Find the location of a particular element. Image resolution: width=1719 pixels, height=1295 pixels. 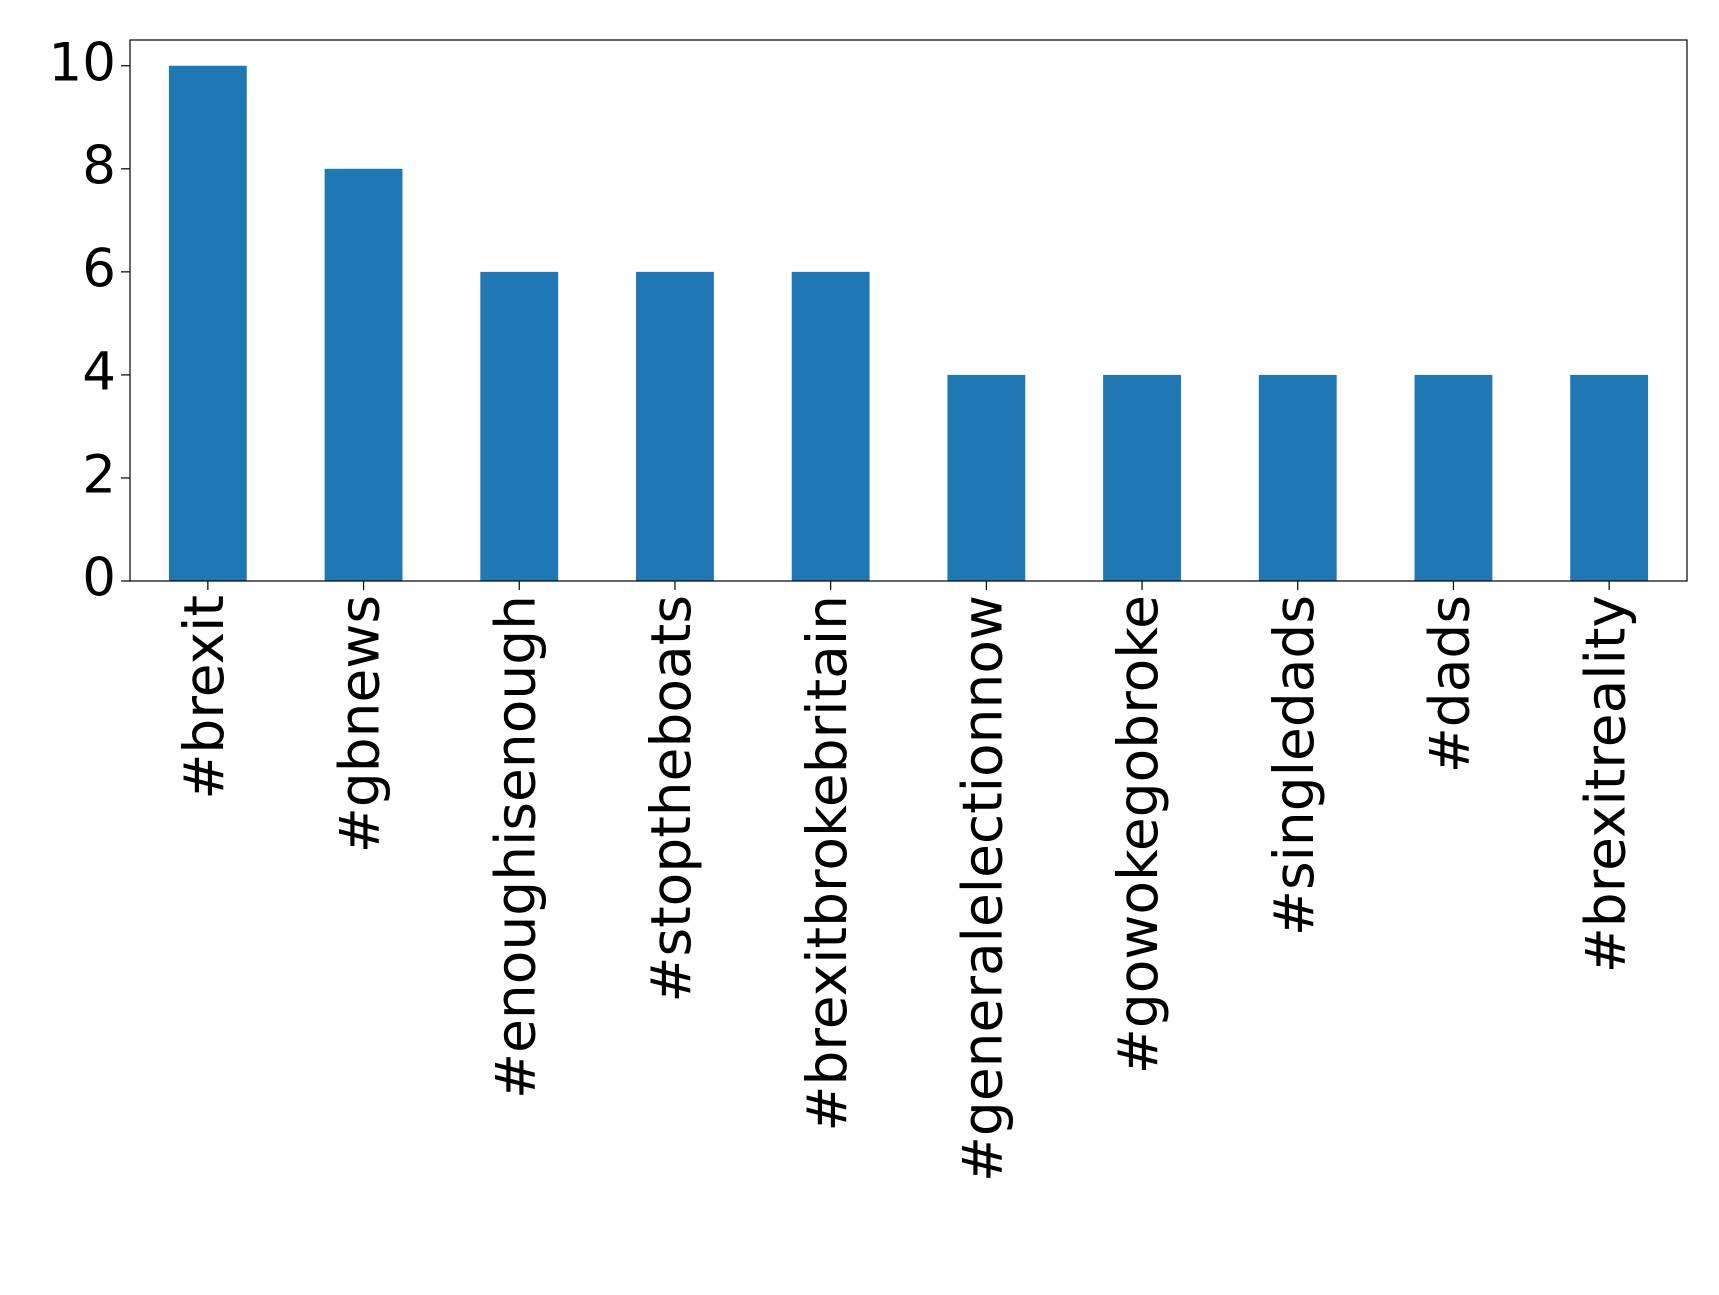

x-tick-label: #gbnews is located at coordinates (360, 724).